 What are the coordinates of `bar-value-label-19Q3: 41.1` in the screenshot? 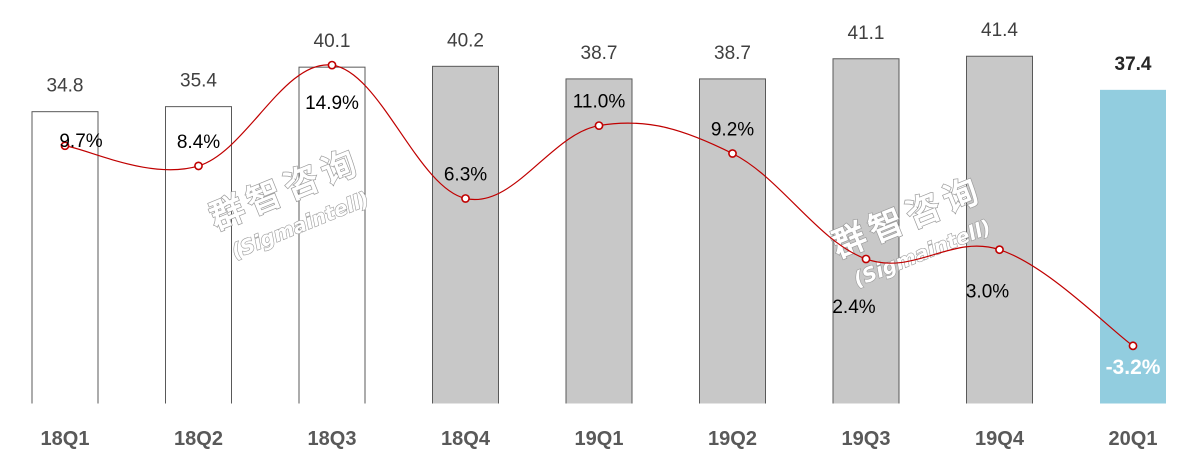 It's located at (866, 33).